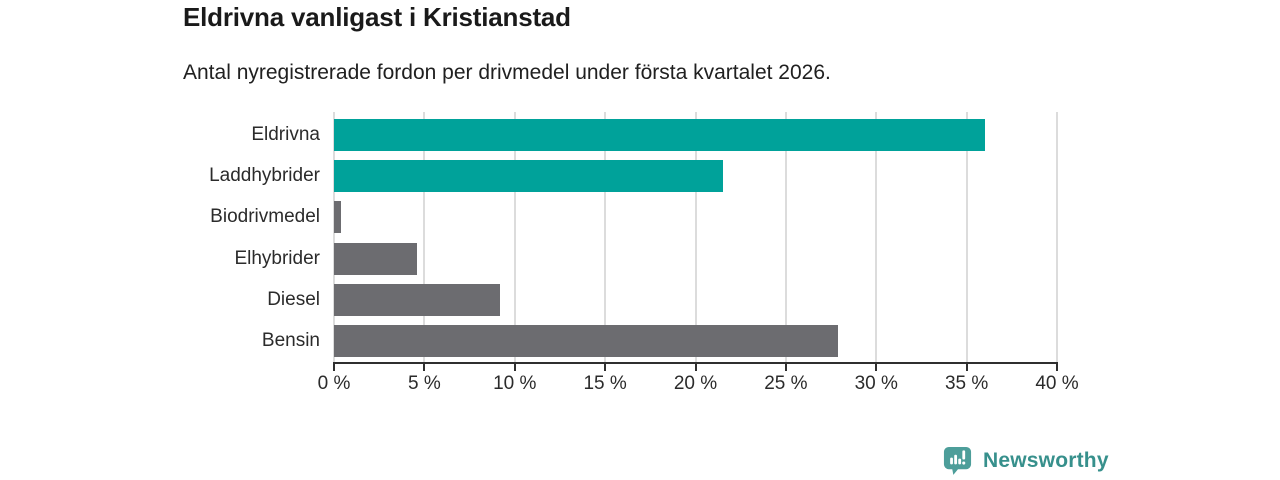  What do you see at coordinates (417, 300) in the screenshot?
I see `bar-diesel` at bounding box center [417, 300].